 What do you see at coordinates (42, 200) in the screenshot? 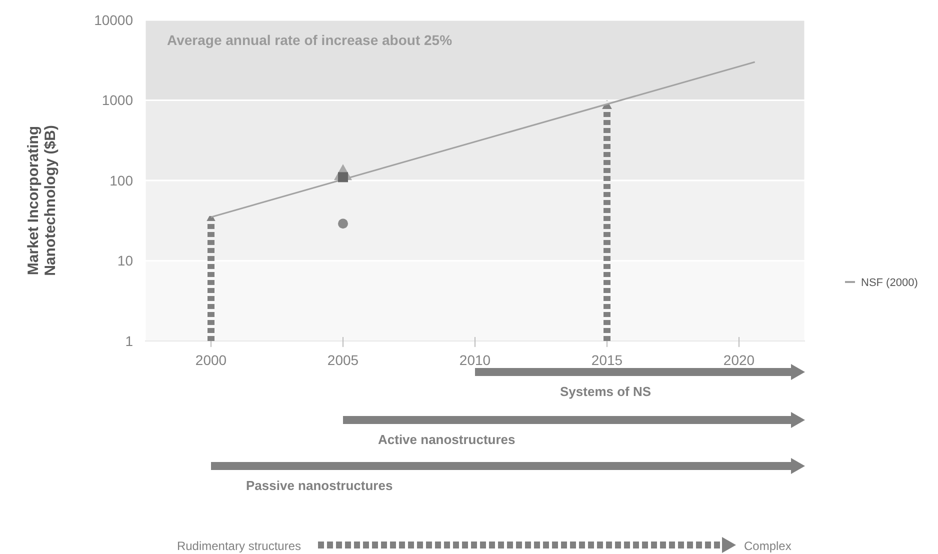
I see `y-axis-title: Market Incorporating Nanotechnology ($B)` at bounding box center [42, 200].